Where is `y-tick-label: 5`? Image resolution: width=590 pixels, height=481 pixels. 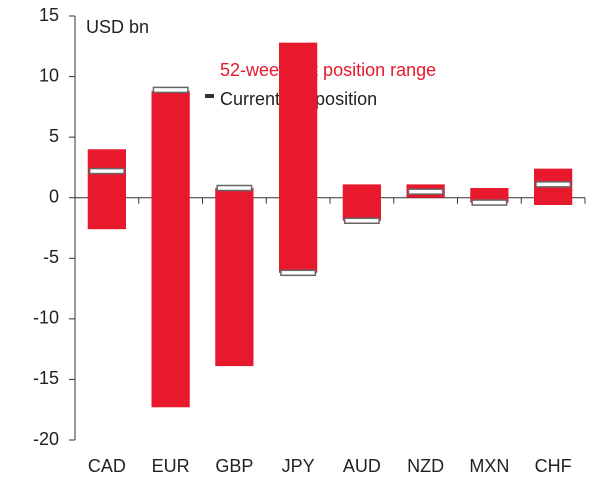 y-tick-label: 5 is located at coordinates (54, 136).